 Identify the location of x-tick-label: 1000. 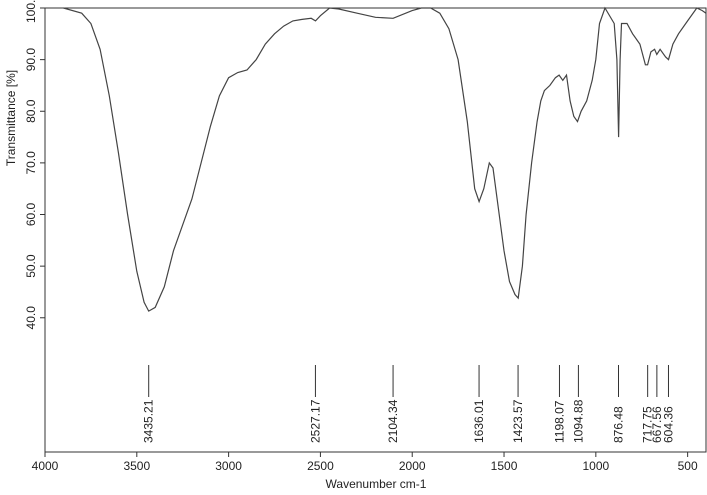
(595, 466).